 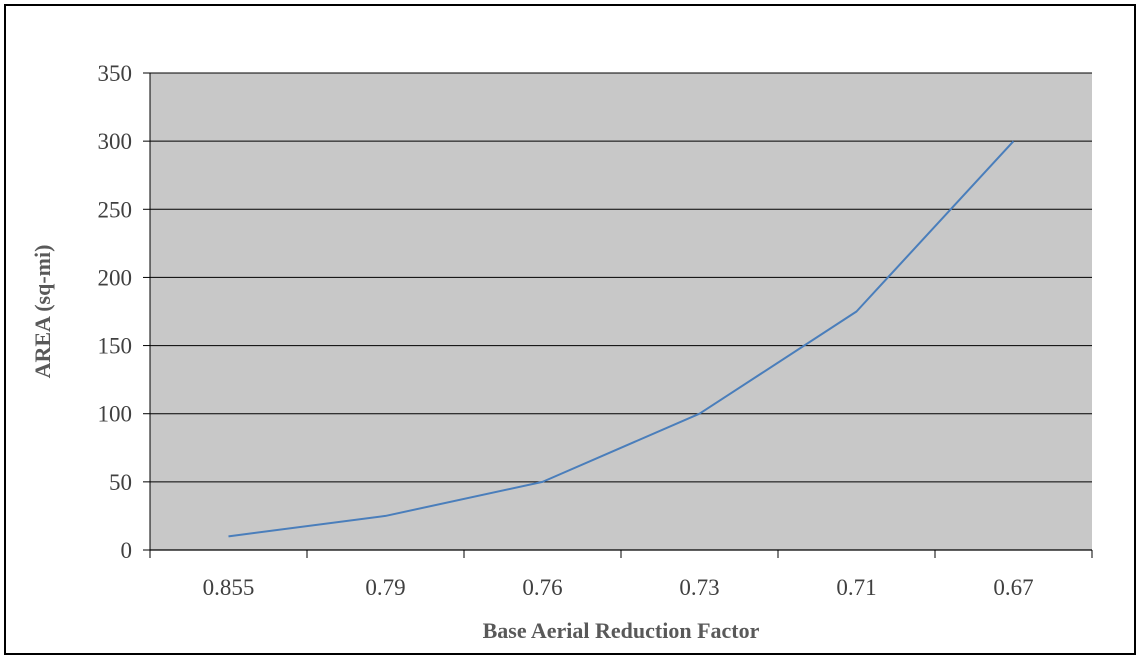 What do you see at coordinates (115, 346) in the screenshot?
I see `y-tick-label: 150` at bounding box center [115, 346].